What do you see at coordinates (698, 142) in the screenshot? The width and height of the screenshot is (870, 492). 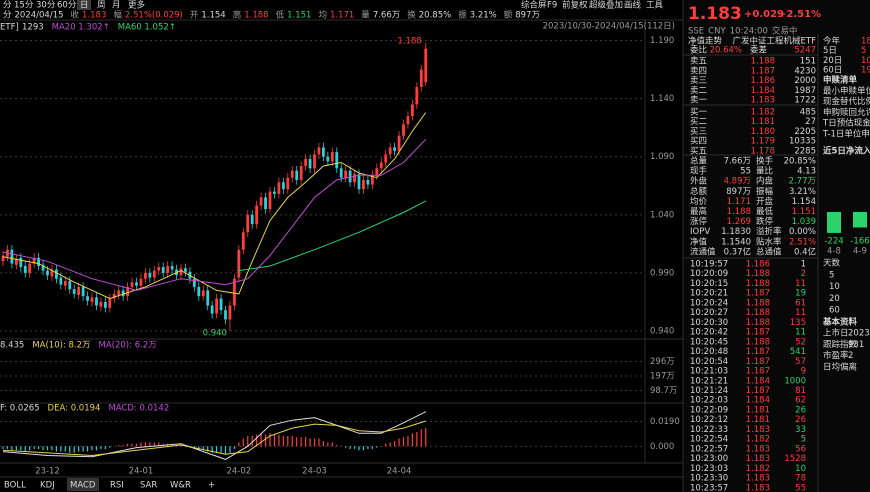 I see `book-label: 买四` at bounding box center [698, 142].